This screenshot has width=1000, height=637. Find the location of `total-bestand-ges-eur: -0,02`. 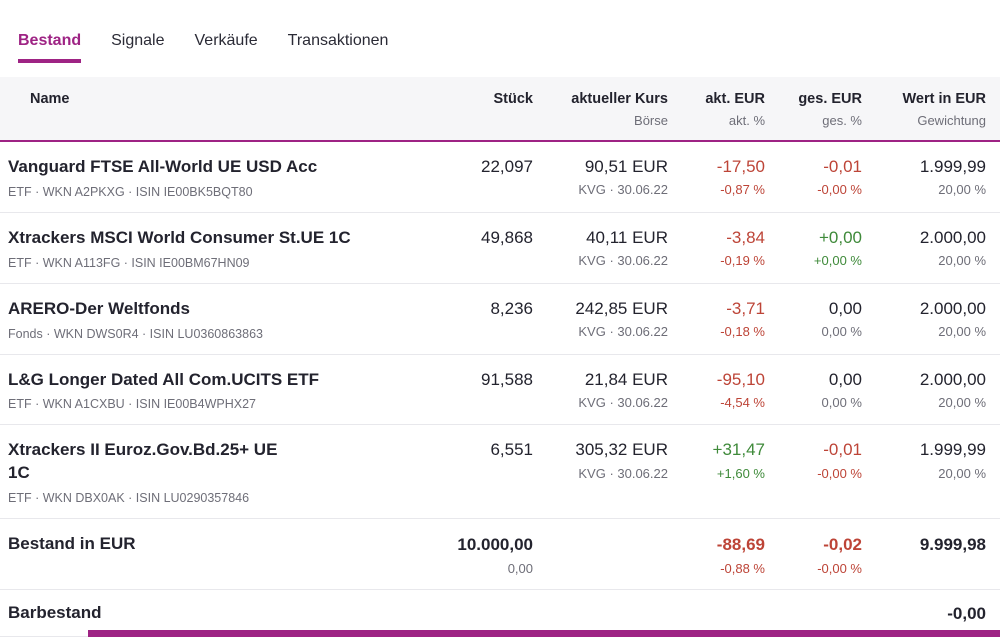

total-bestand-ges-eur: -0,02 is located at coordinates (842, 545).